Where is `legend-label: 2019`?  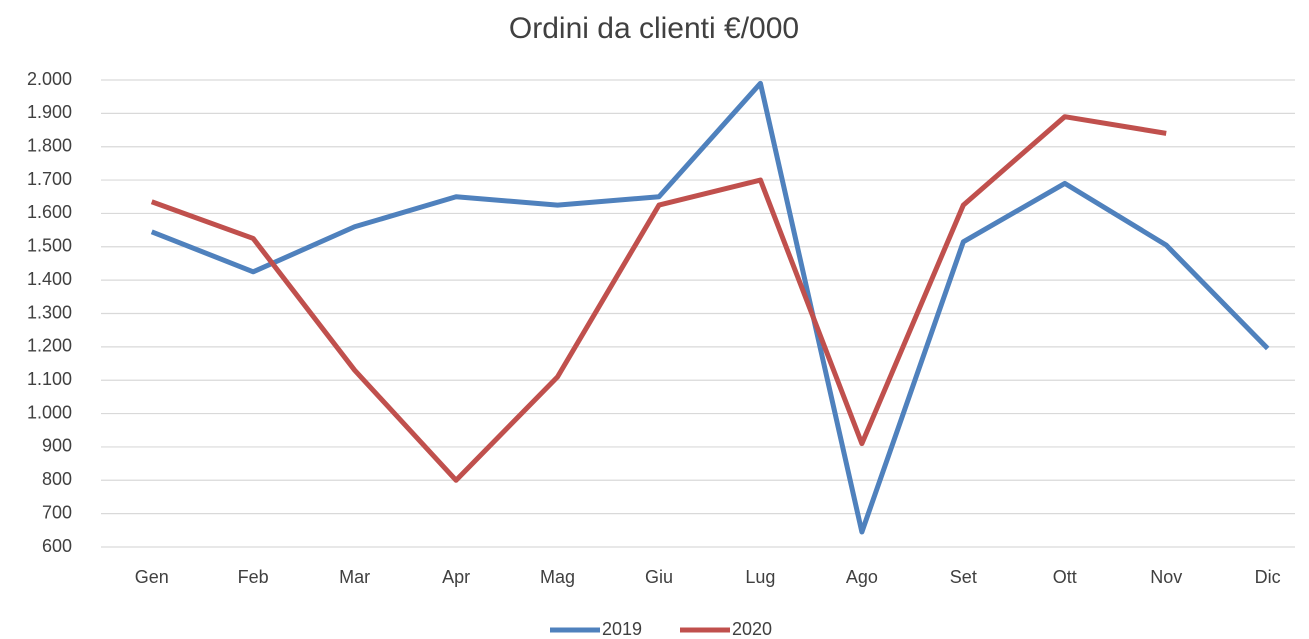
legend-label: 2019 is located at coordinates (622, 629).